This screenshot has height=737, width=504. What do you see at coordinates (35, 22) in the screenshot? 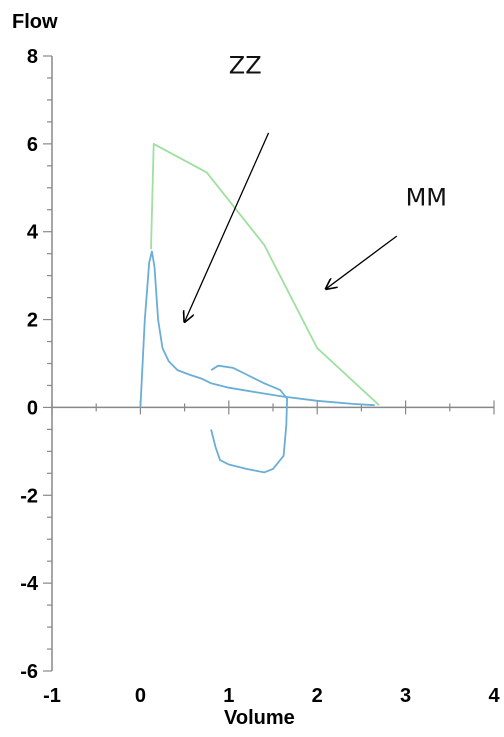
I see `y-axis-title: Flow` at bounding box center [35, 22].